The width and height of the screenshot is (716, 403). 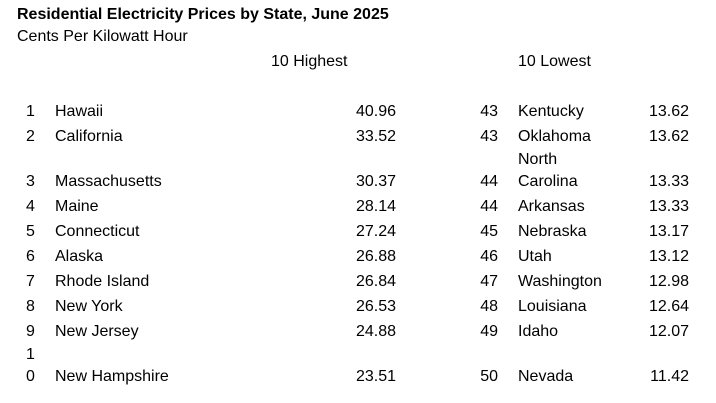 I want to click on lowest-state: Washington, so click(x=560, y=281).